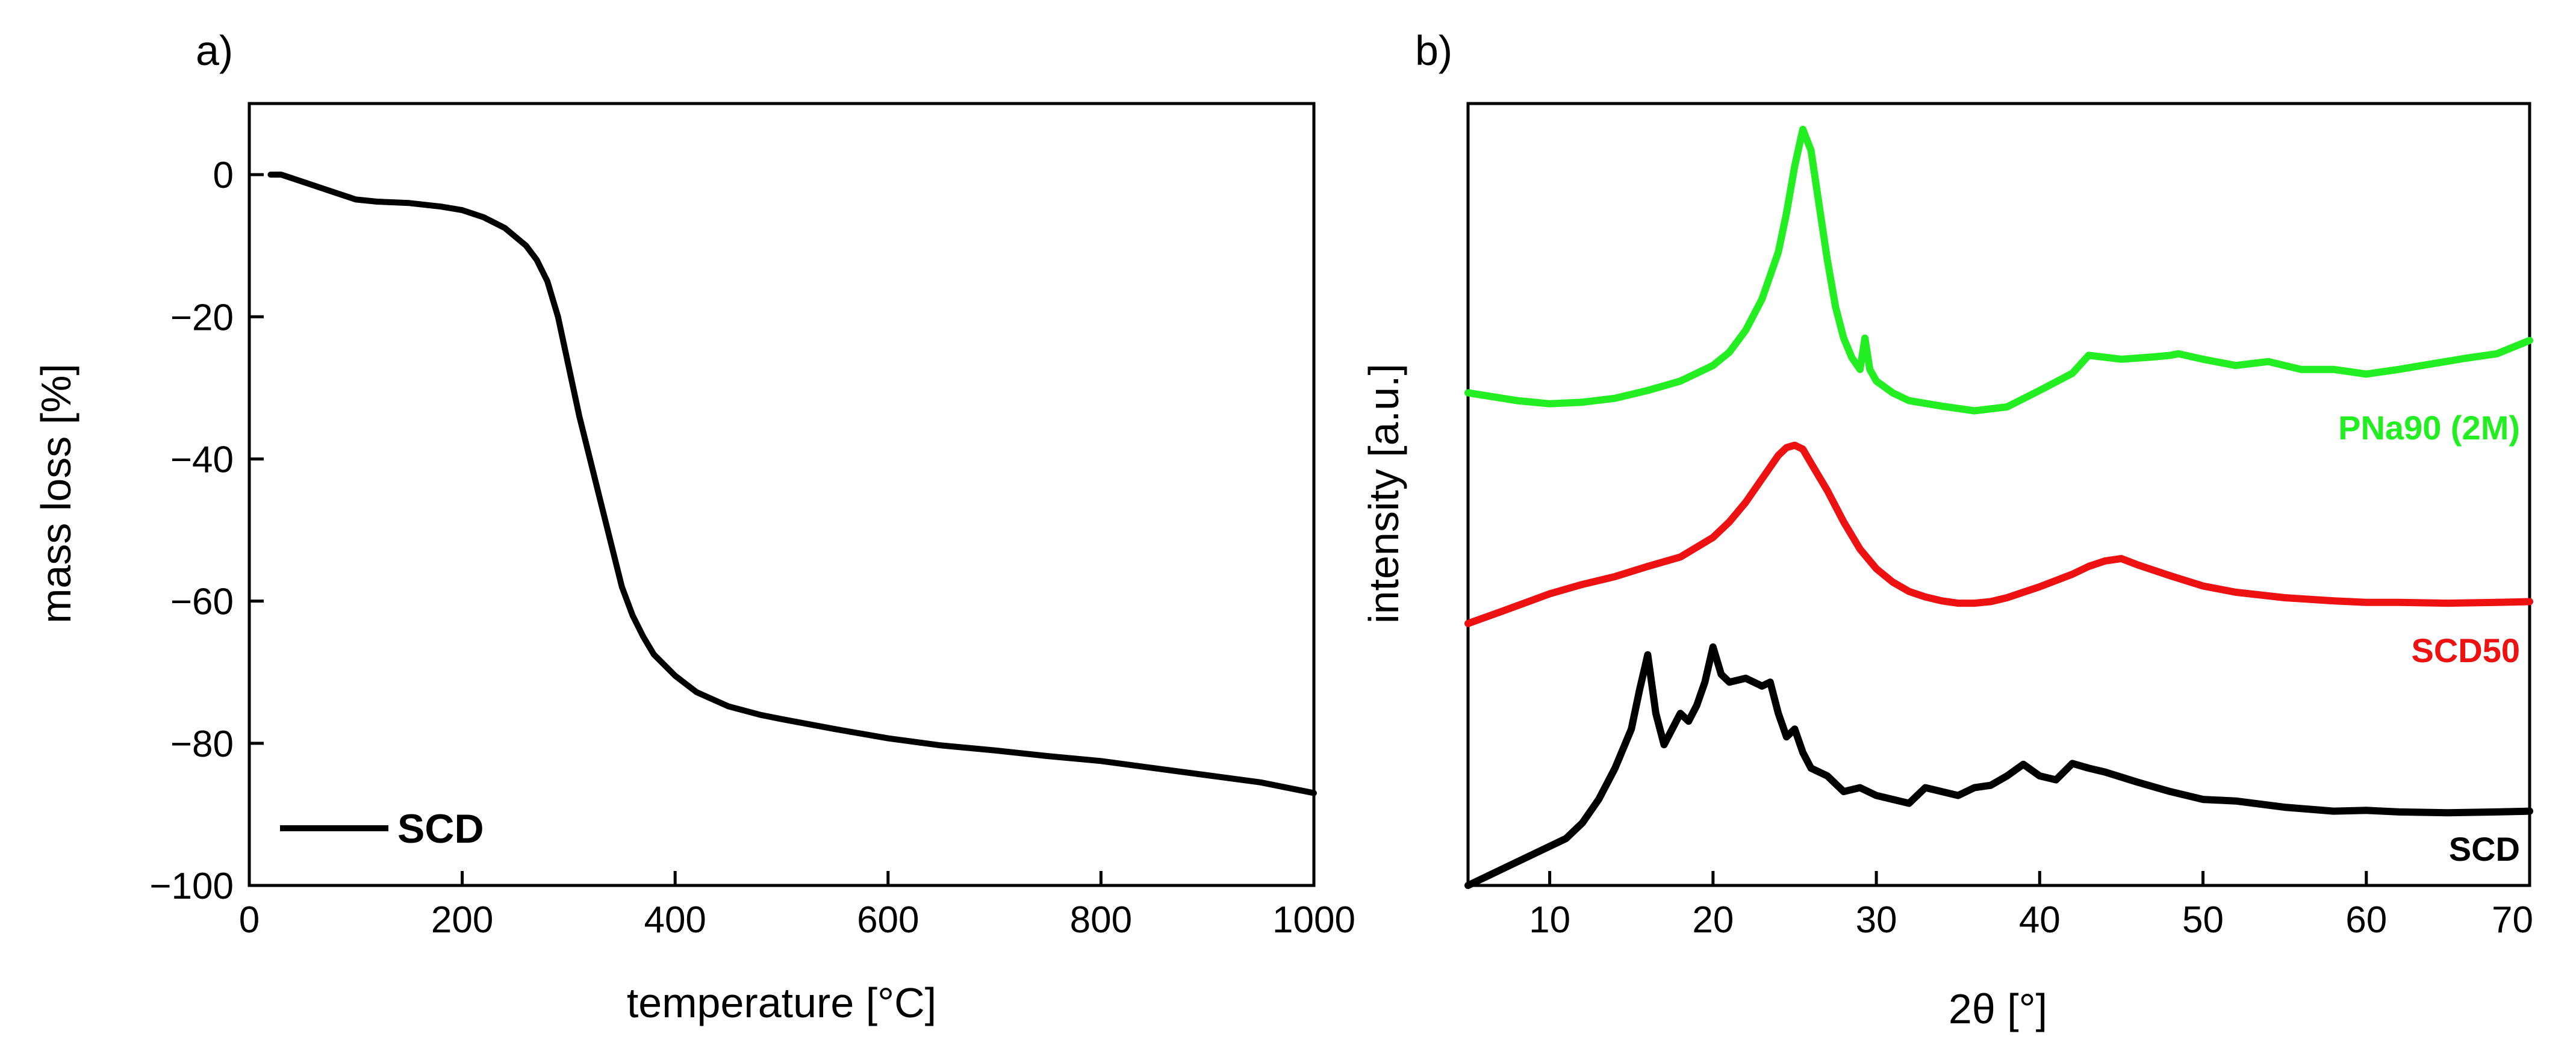  I want to click on panel-a-x-axis-label: temperature [°C], so click(782, 1003).